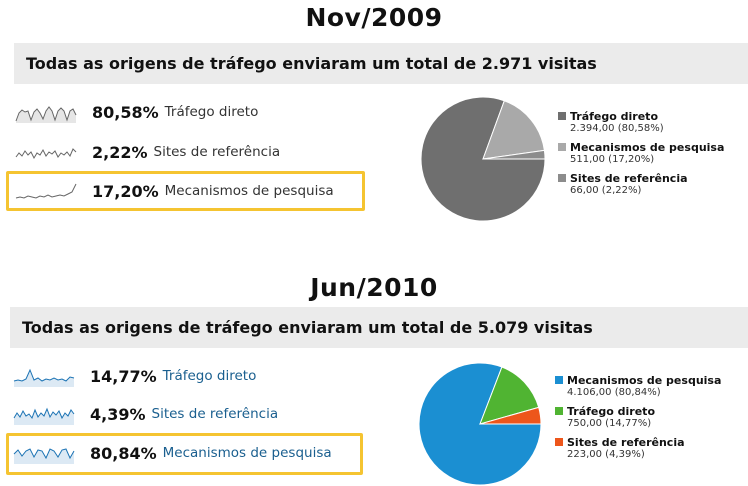 The height and width of the screenshot is (486, 748). Describe the element at coordinates (123, 453) in the screenshot. I see `percent-value: 80,84%` at that location.